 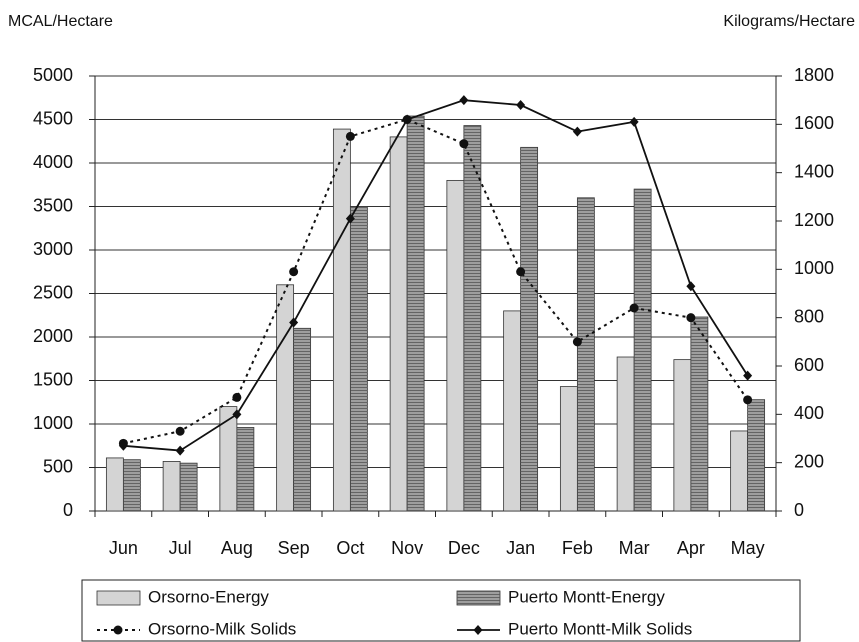 What do you see at coordinates (809, 461) in the screenshot?
I see `y2-tick-label: 200` at bounding box center [809, 461].